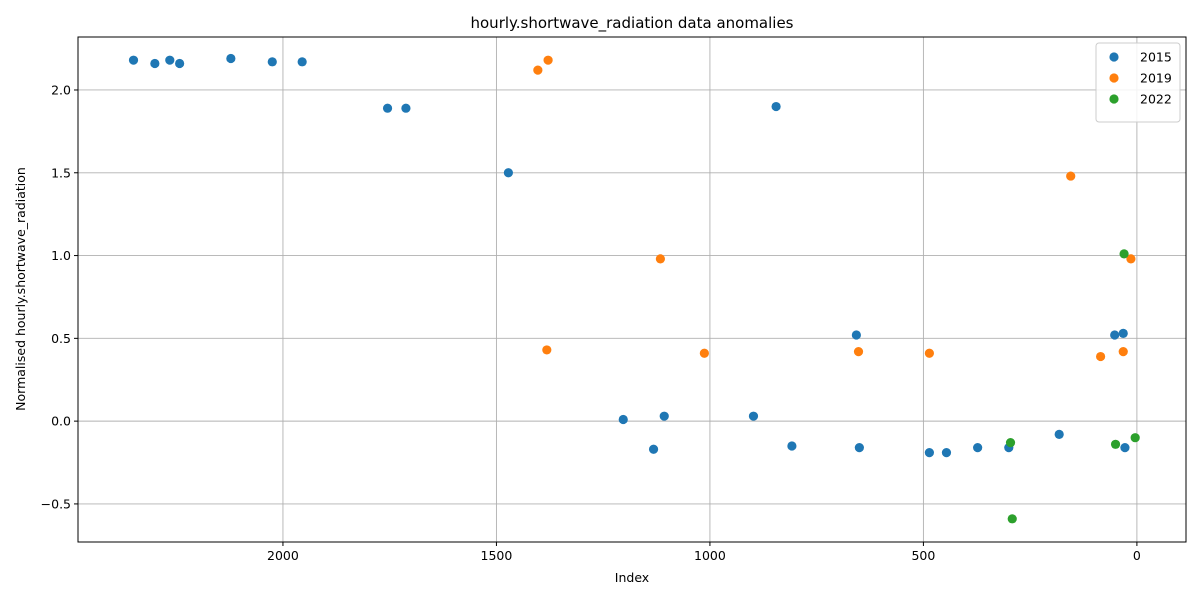  Describe the element at coordinates (61, 89) in the screenshot. I see `y-tick-label: 2.0` at that location.